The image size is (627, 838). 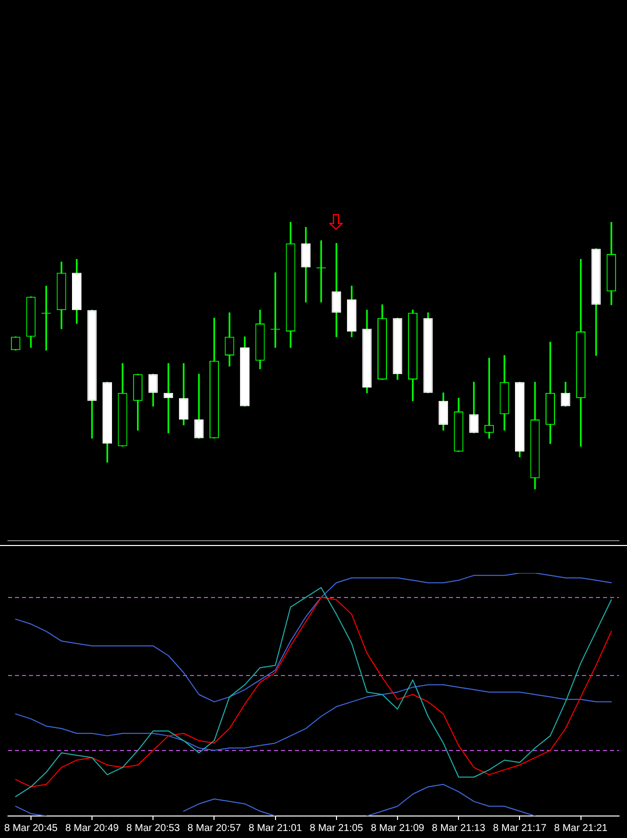 I want to click on x-tick-label: 8 Mar 21:21, so click(x=581, y=828).